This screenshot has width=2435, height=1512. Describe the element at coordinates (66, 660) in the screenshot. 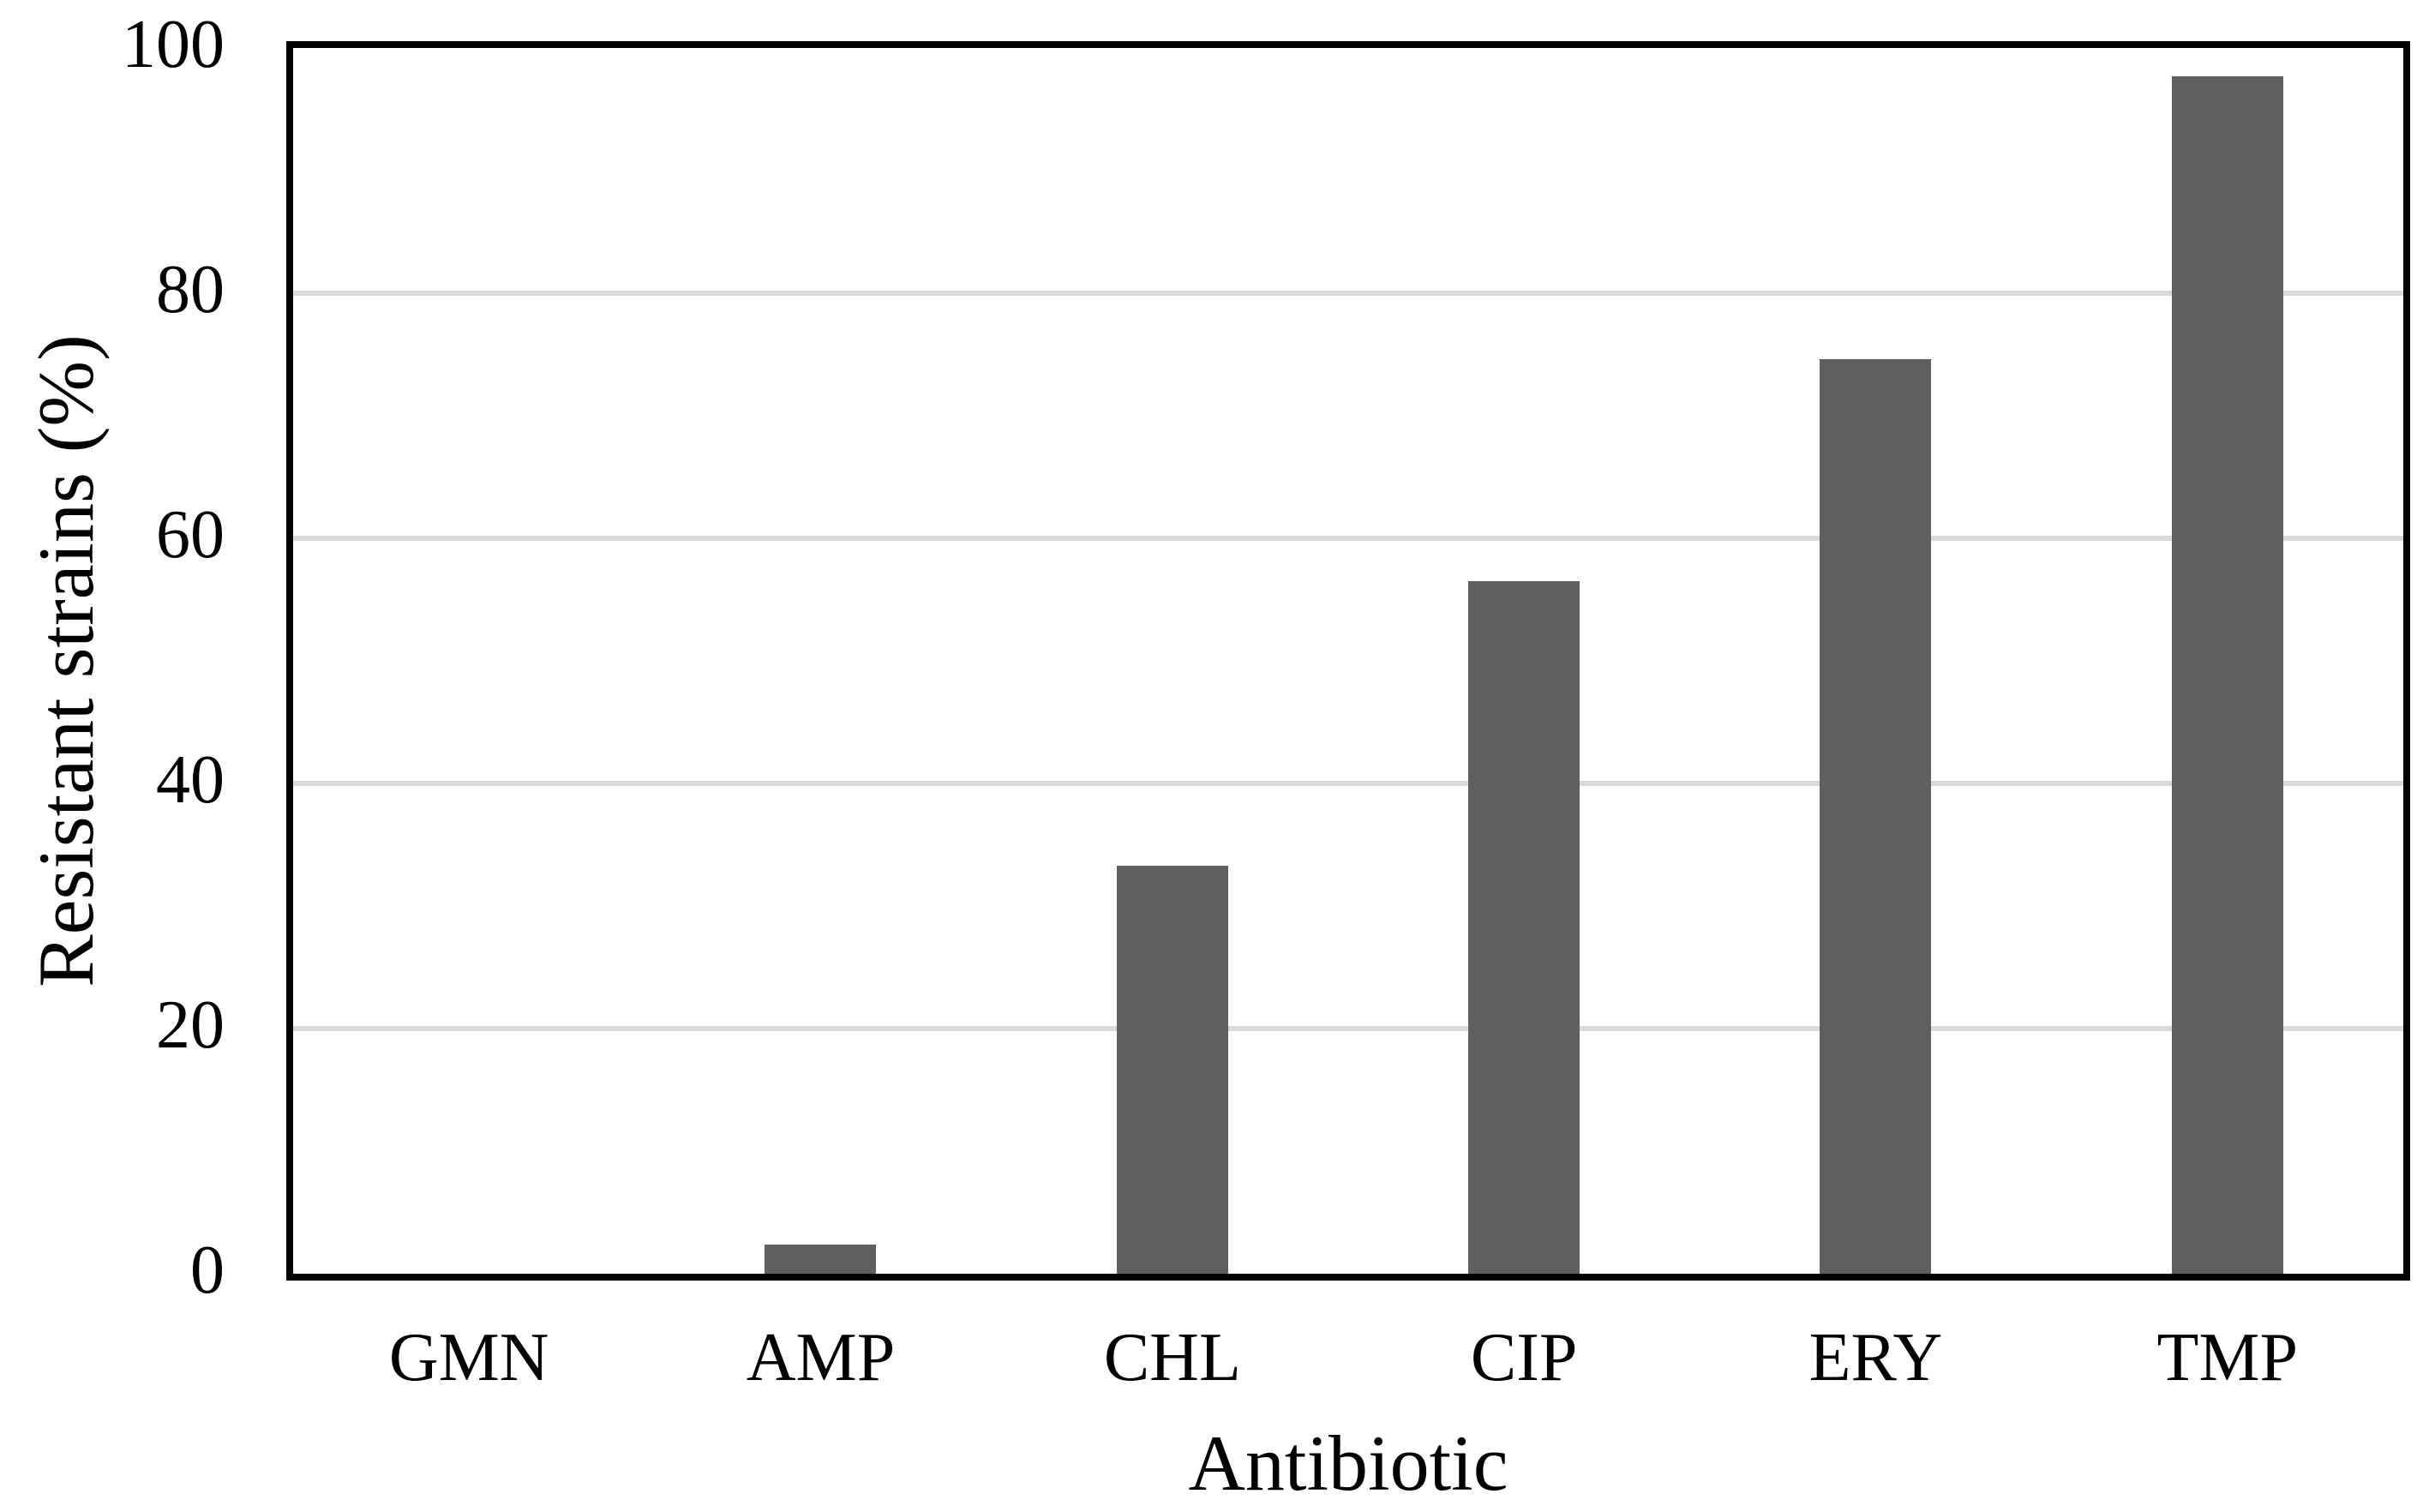

I see `y-axis-title: Resistant strains (%)` at that location.